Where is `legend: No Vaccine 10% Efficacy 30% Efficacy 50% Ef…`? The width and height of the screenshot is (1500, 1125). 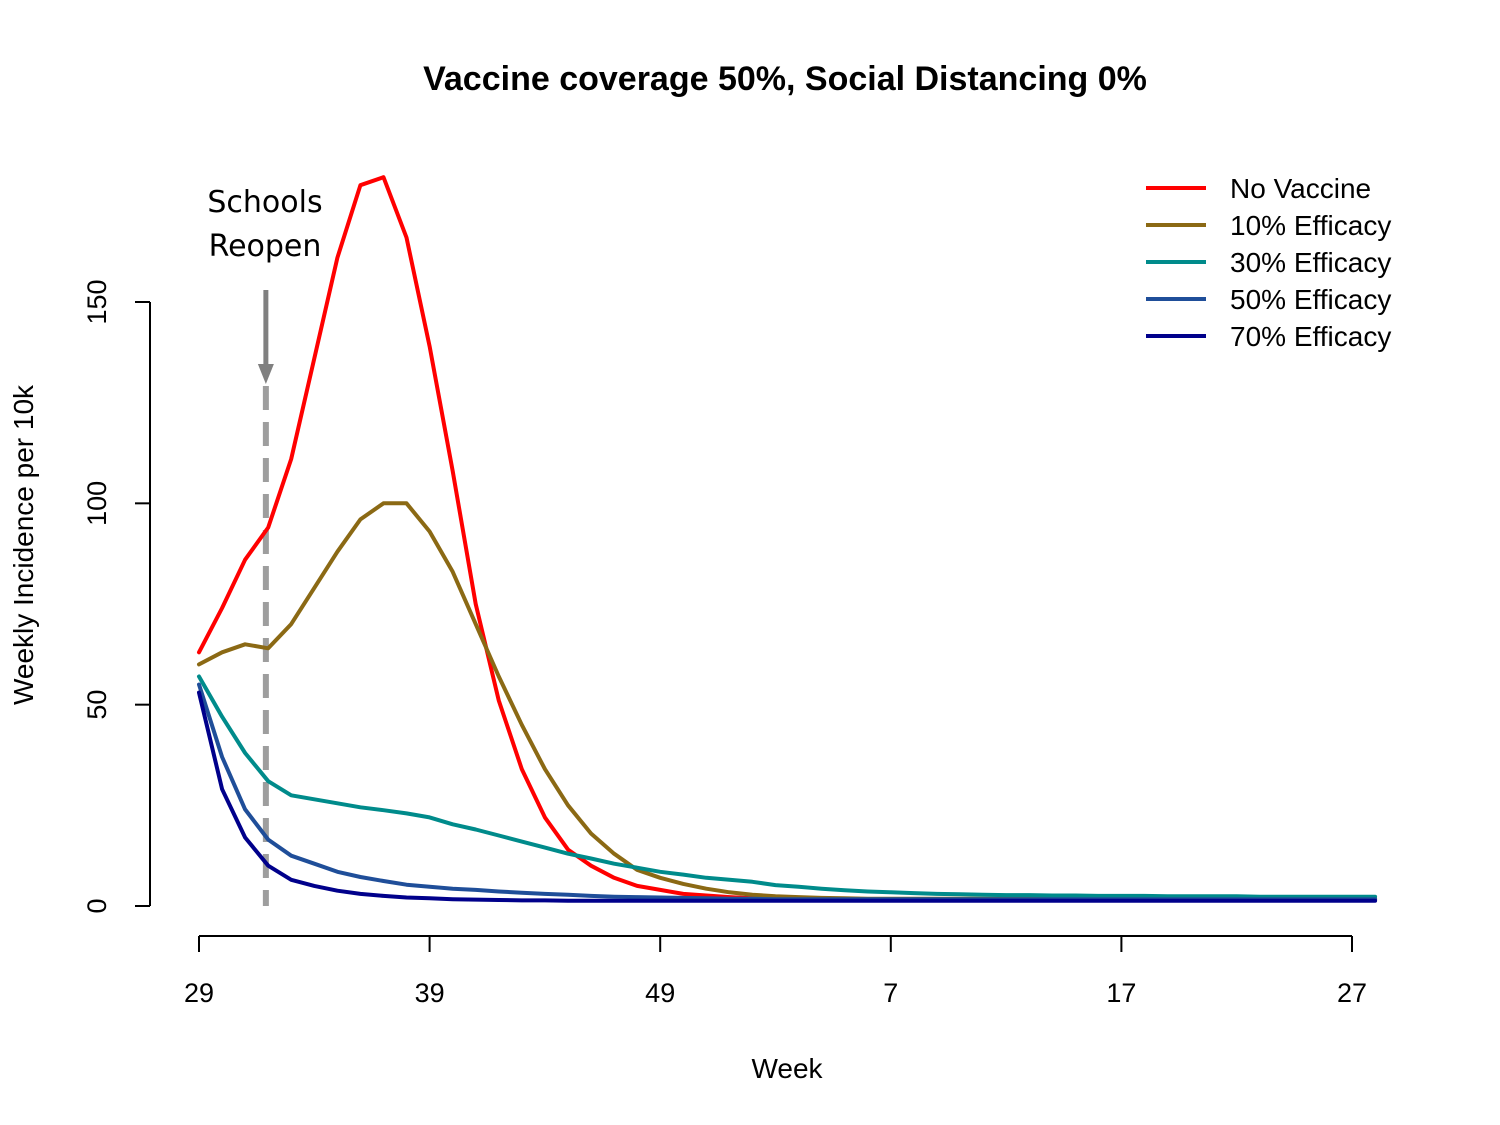 legend: No Vaccine 10% Efficacy 30% Efficacy 50% Ef… is located at coordinates (1268, 262).